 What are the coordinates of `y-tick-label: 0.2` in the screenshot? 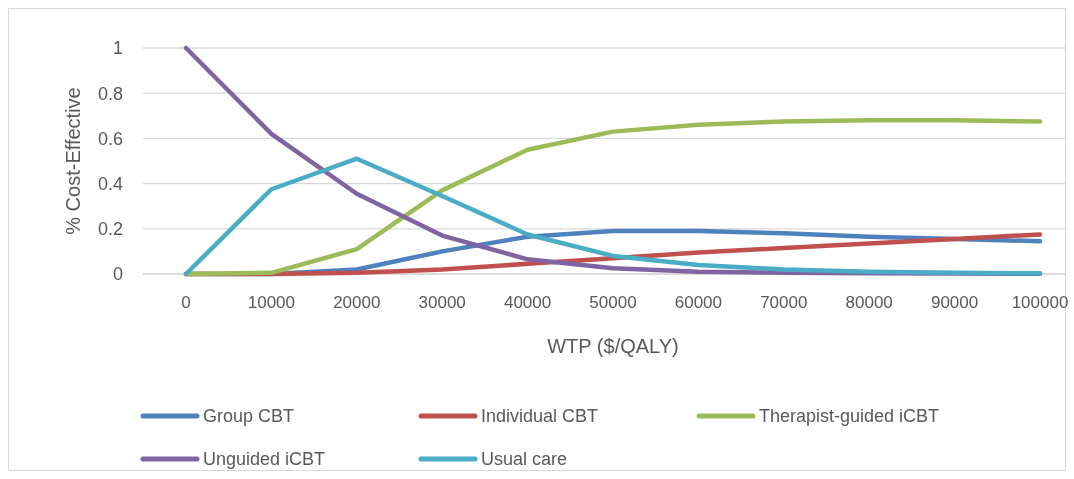 It's located at (110, 229).